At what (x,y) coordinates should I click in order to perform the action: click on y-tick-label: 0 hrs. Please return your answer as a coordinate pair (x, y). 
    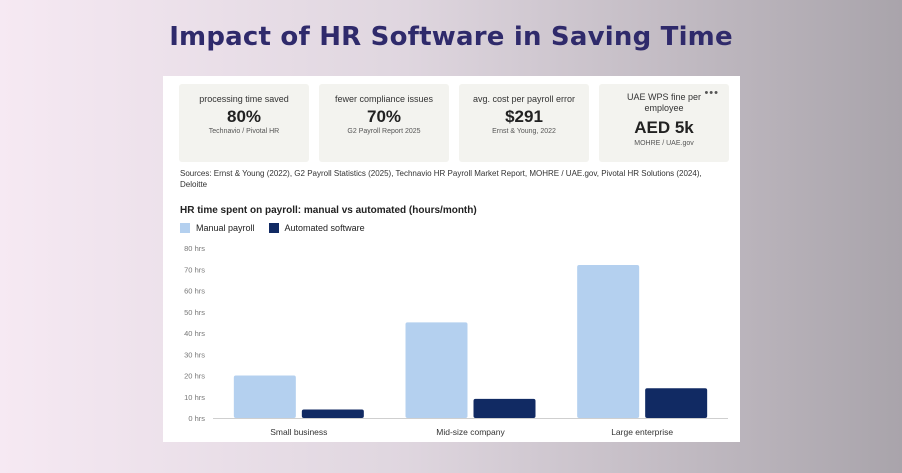
    Looking at the image, I should click on (196, 418).